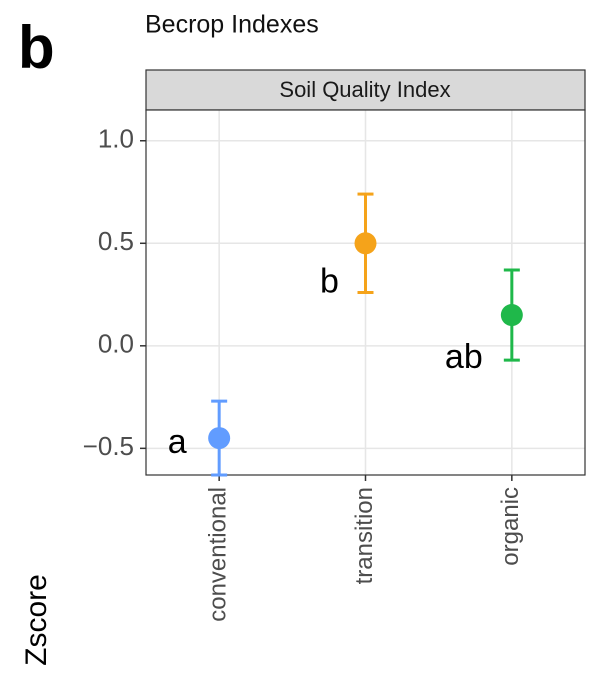 This screenshot has height=687, width=600. What do you see at coordinates (232, 25) in the screenshot?
I see `chart-title: Becrop Indexes` at bounding box center [232, 25].